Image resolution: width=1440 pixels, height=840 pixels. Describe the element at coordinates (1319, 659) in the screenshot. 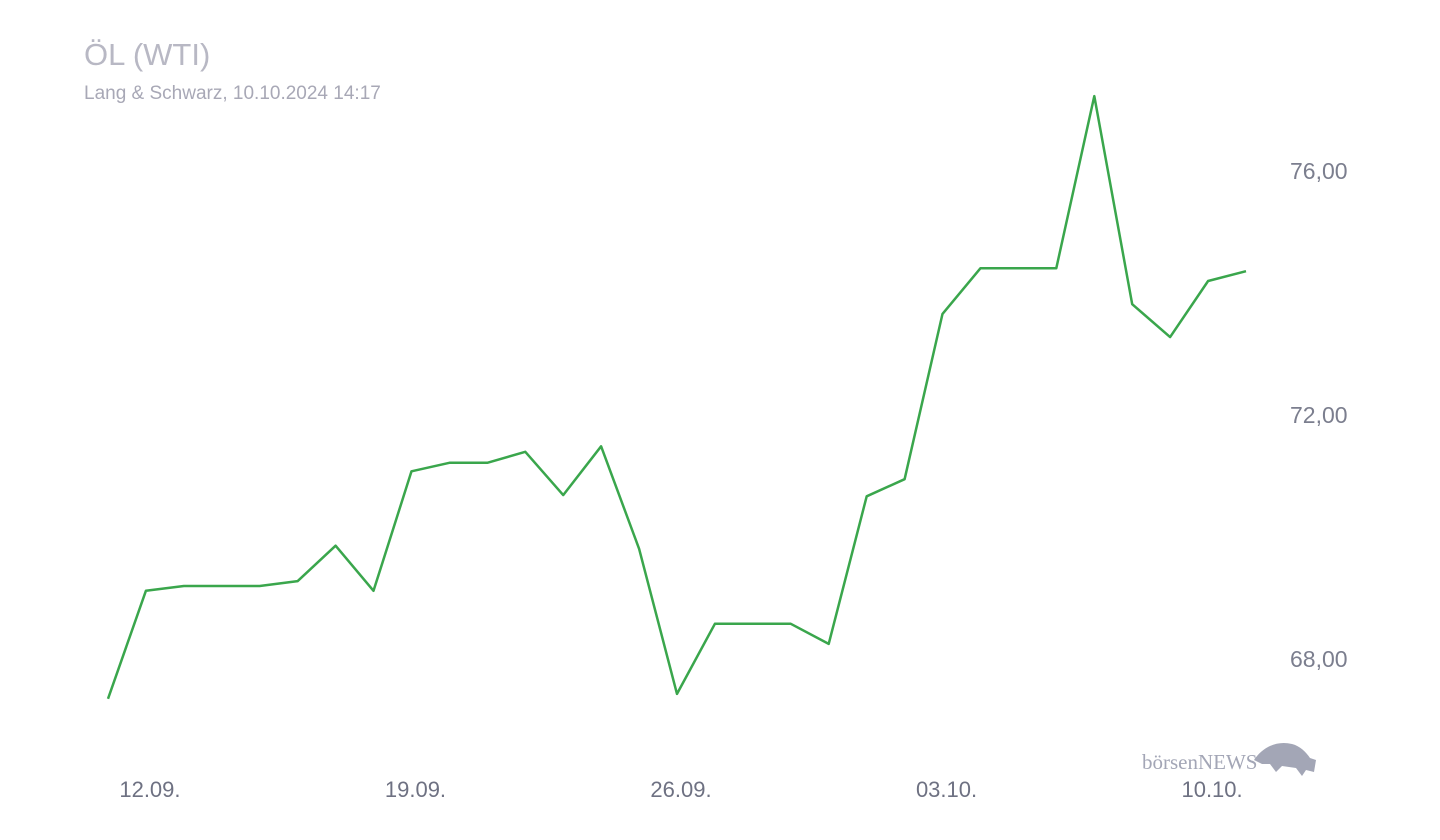

I see `y-tick-label: 68,00` at that location.